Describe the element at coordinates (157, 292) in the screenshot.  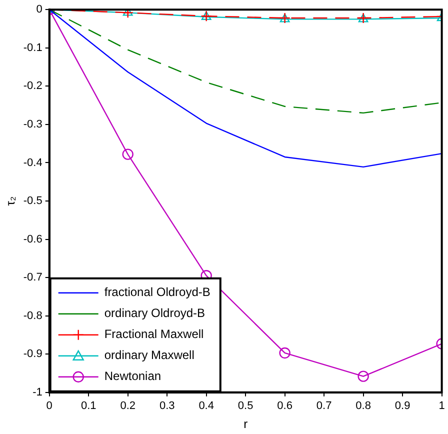
I see `legend-label: fractional Oldroyd-B` at that location.